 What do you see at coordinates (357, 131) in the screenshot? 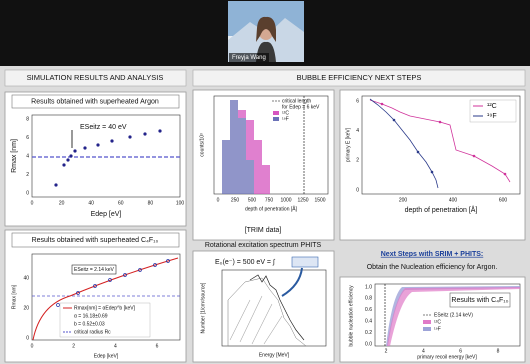
I see `y-tick-label: 4` at bounding box center [357, 131].